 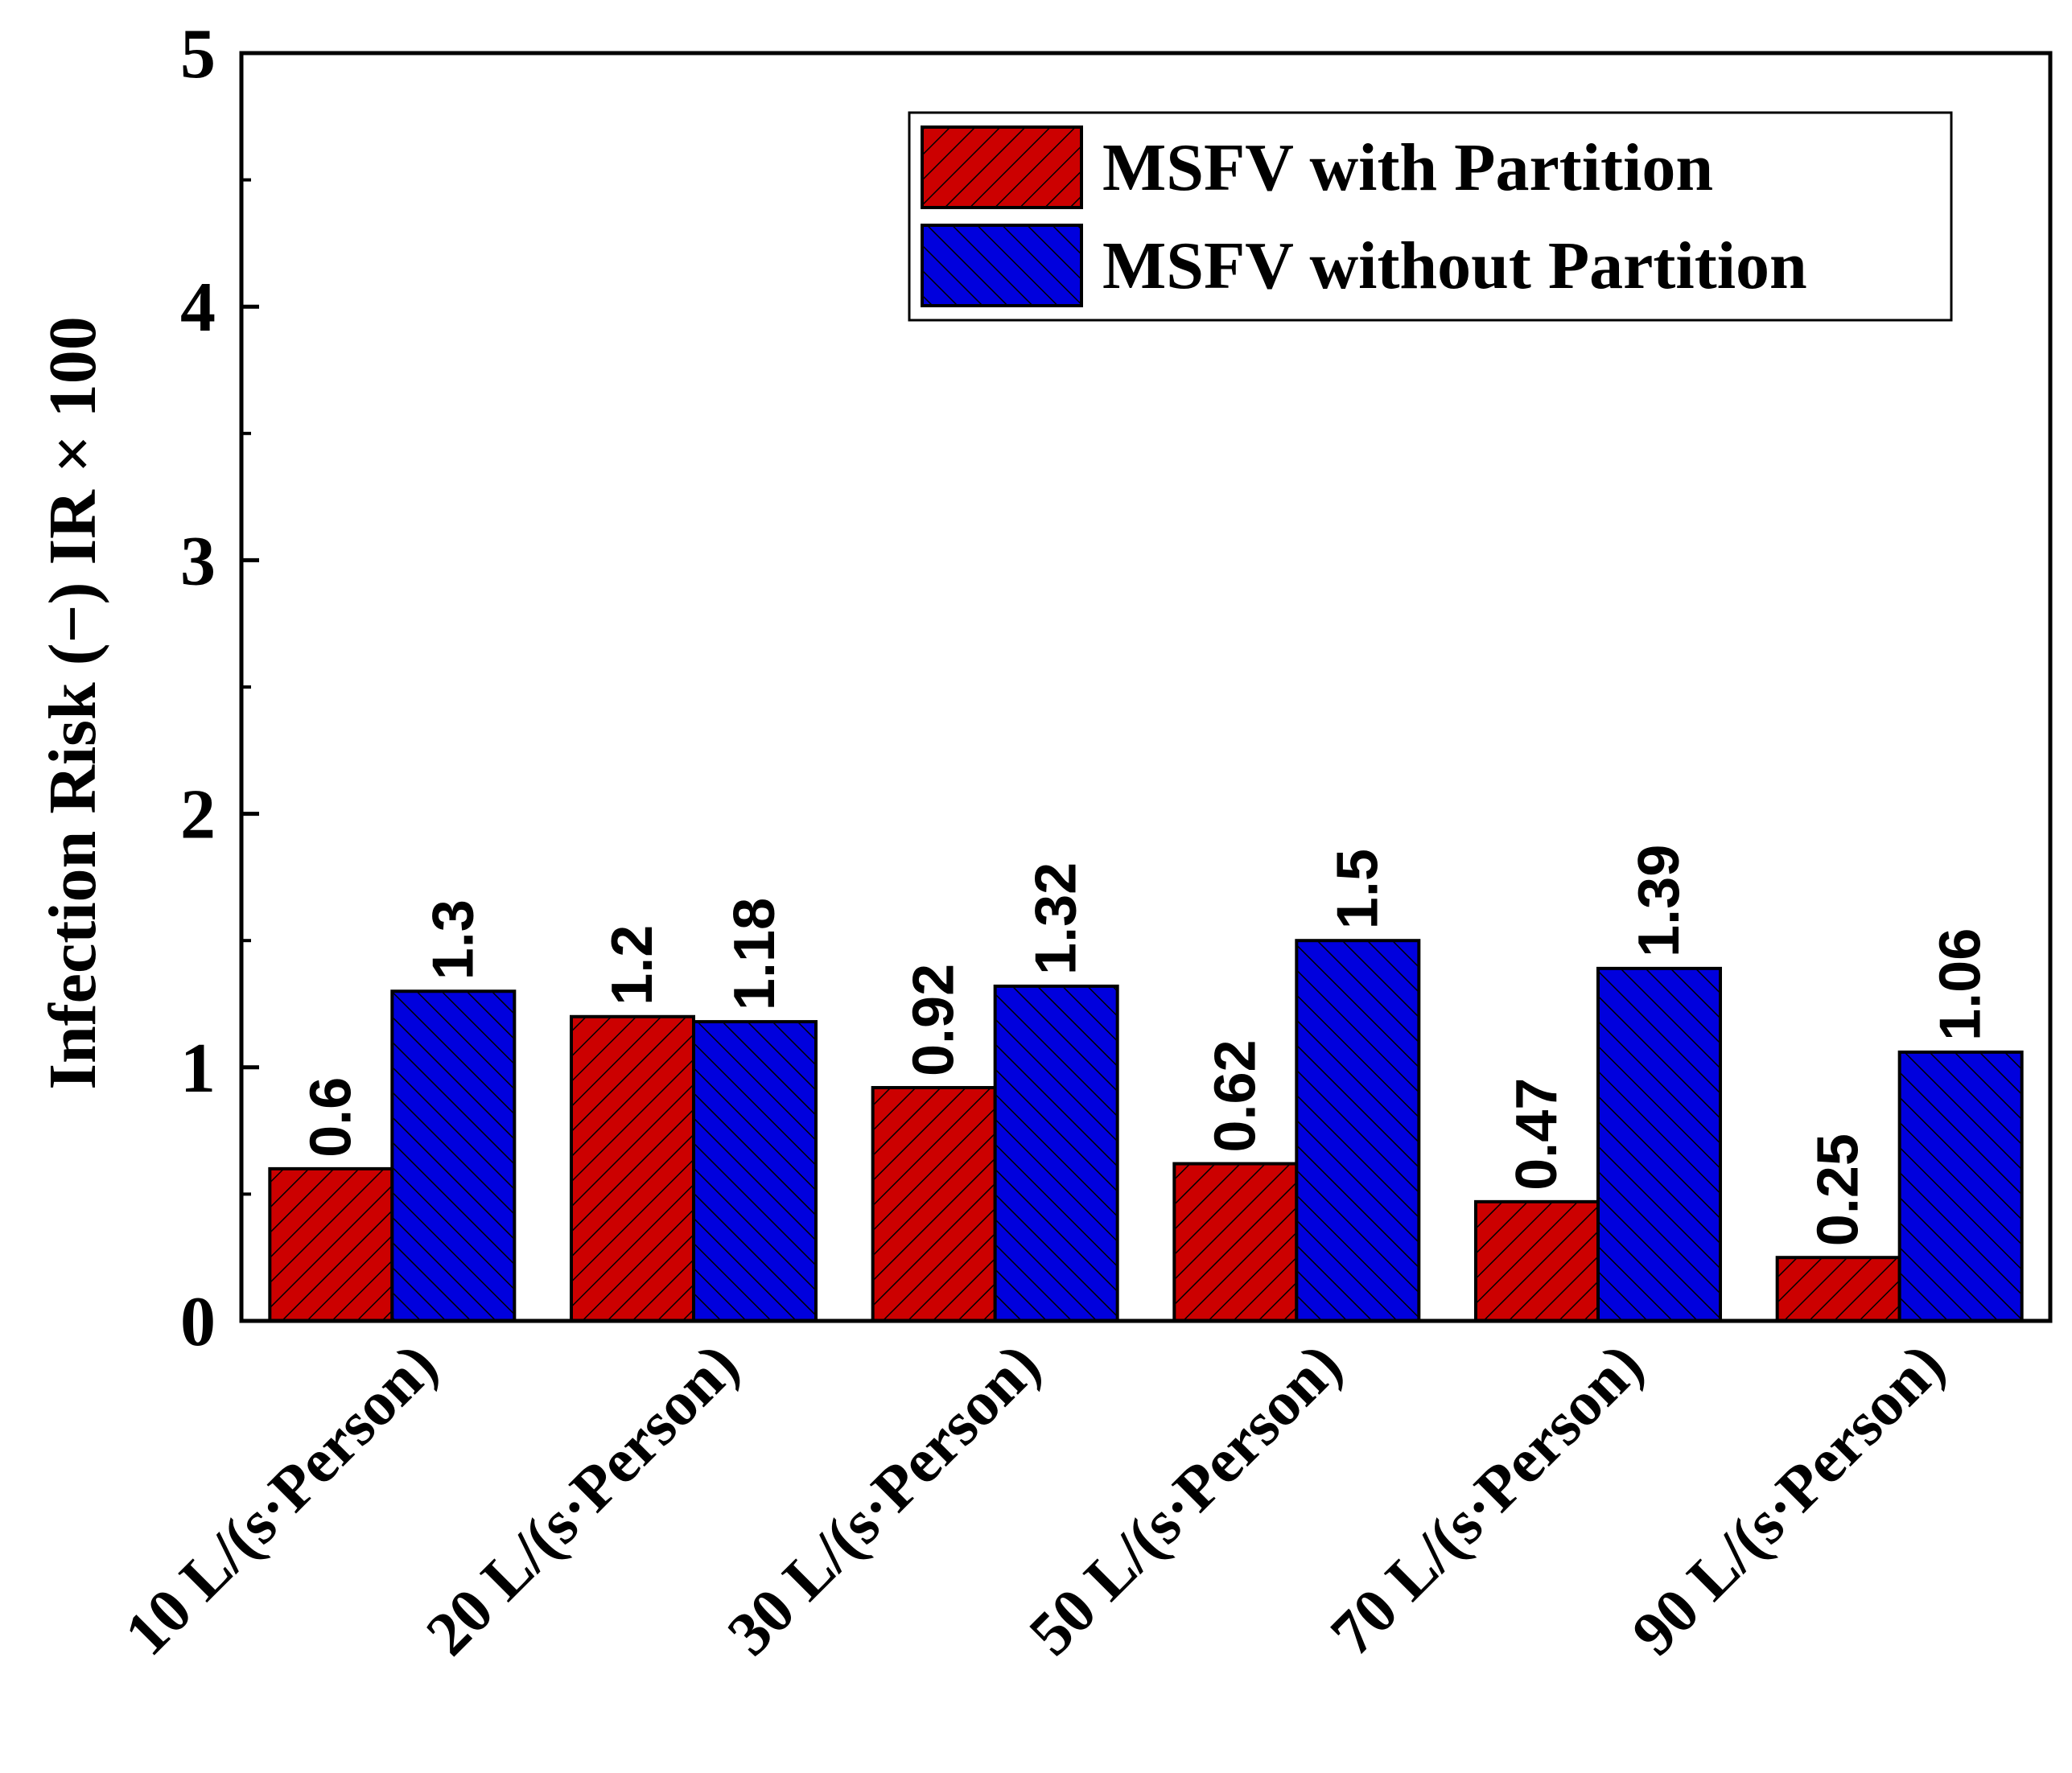 I want to click on y-tick-label: 5, so click(x=198, y=54).